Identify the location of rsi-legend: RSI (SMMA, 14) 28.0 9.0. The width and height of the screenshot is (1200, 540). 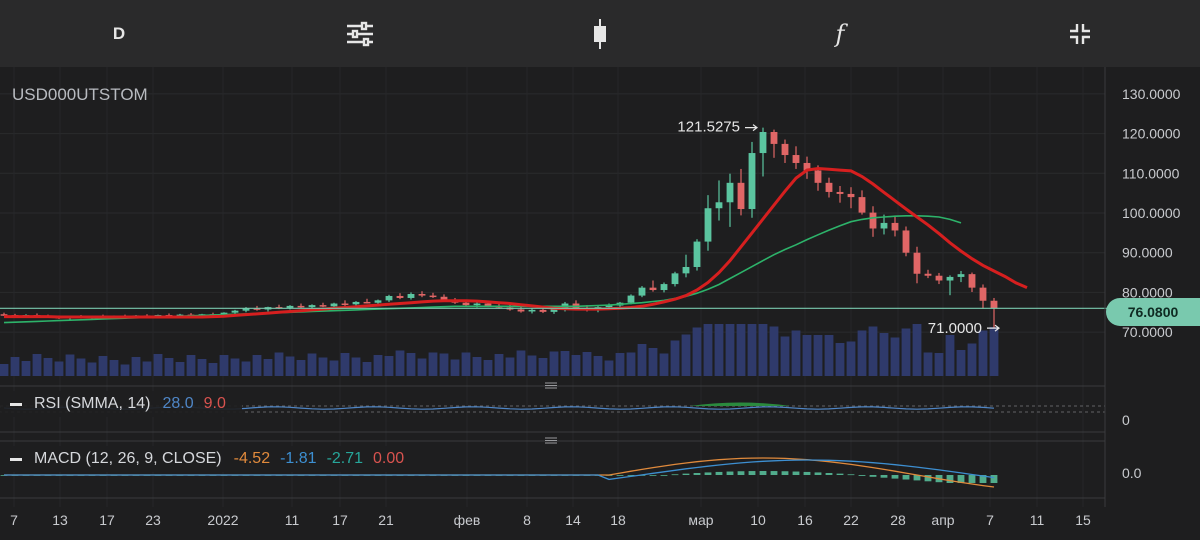
(121, 404).